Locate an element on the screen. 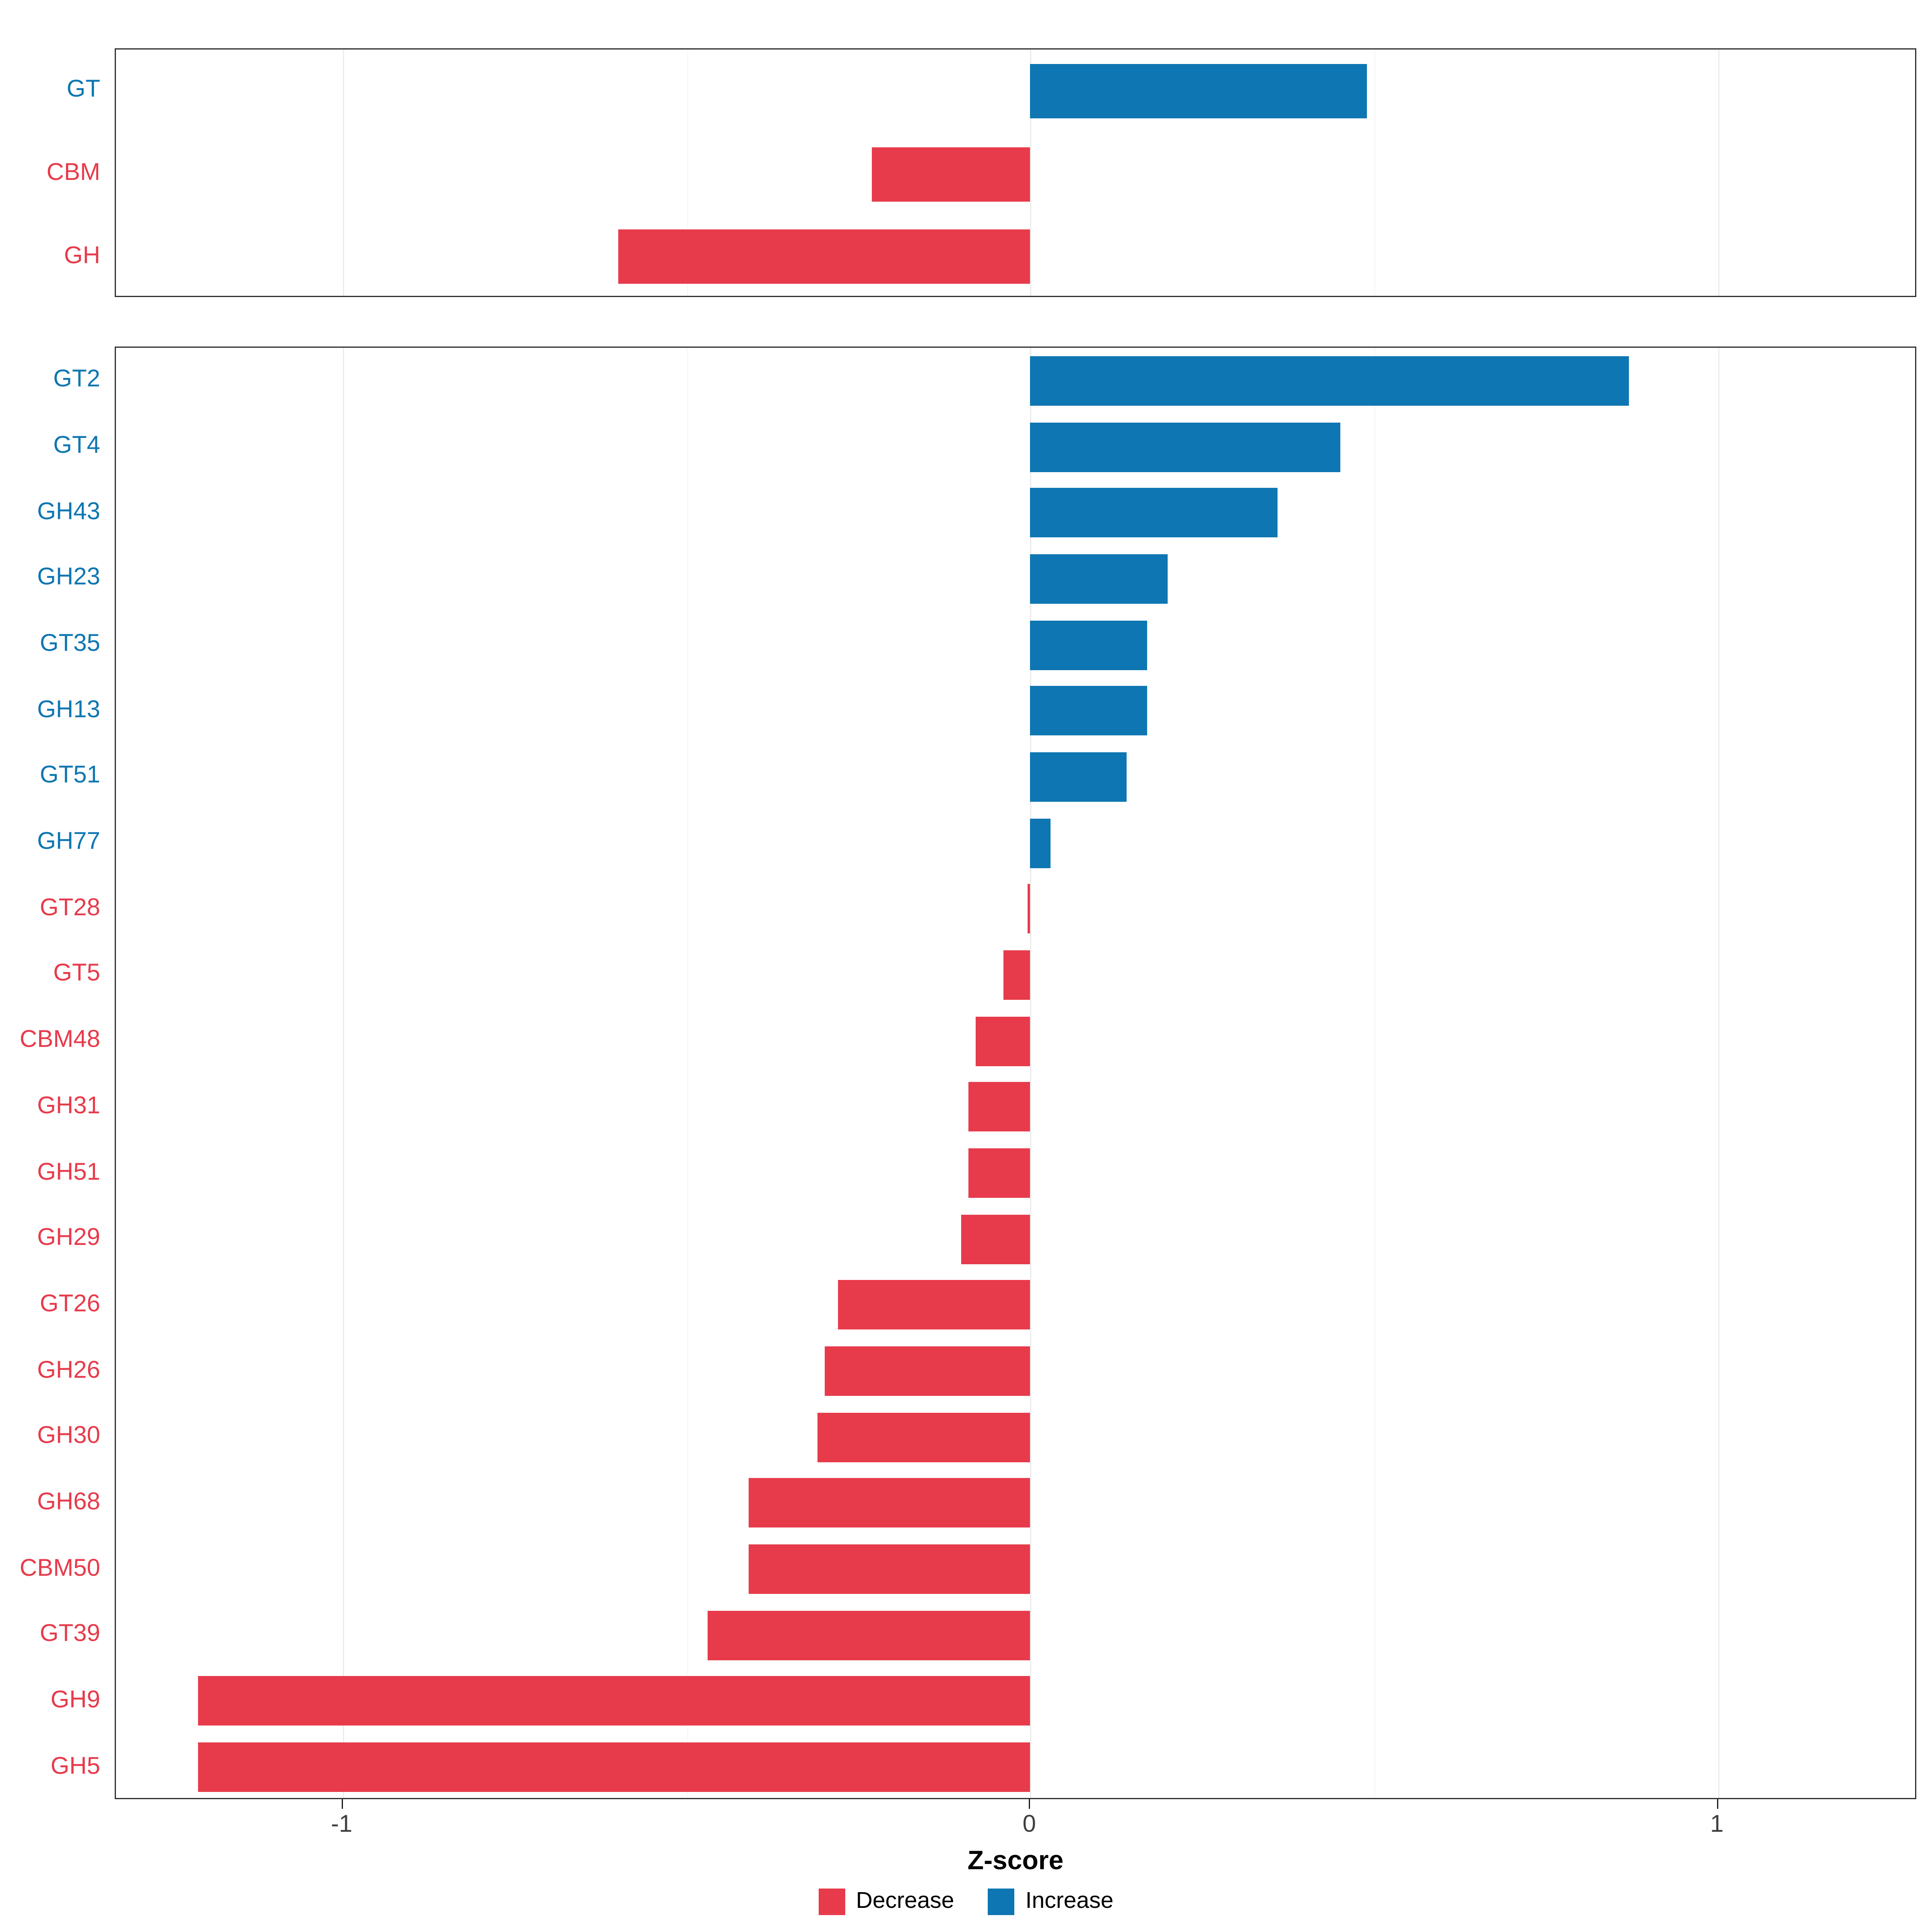  x-axis-title: Z-score is located at coordinates (1015, 1860).